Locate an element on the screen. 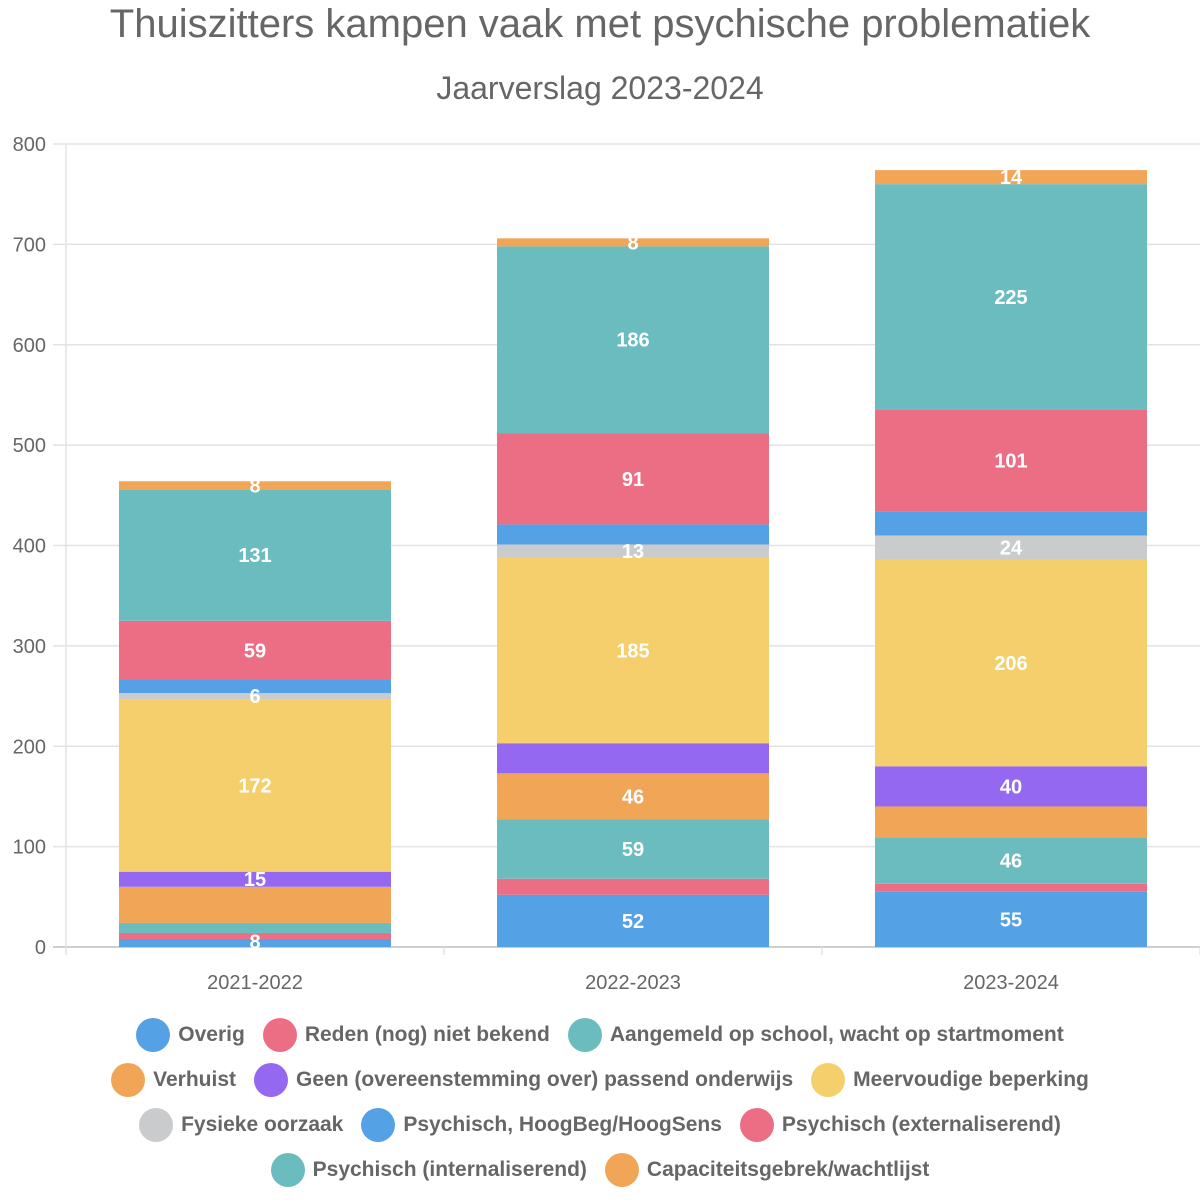 This screenshot has height=1200, width=1200. data-label: 172 is located at coordinates (254, 786).